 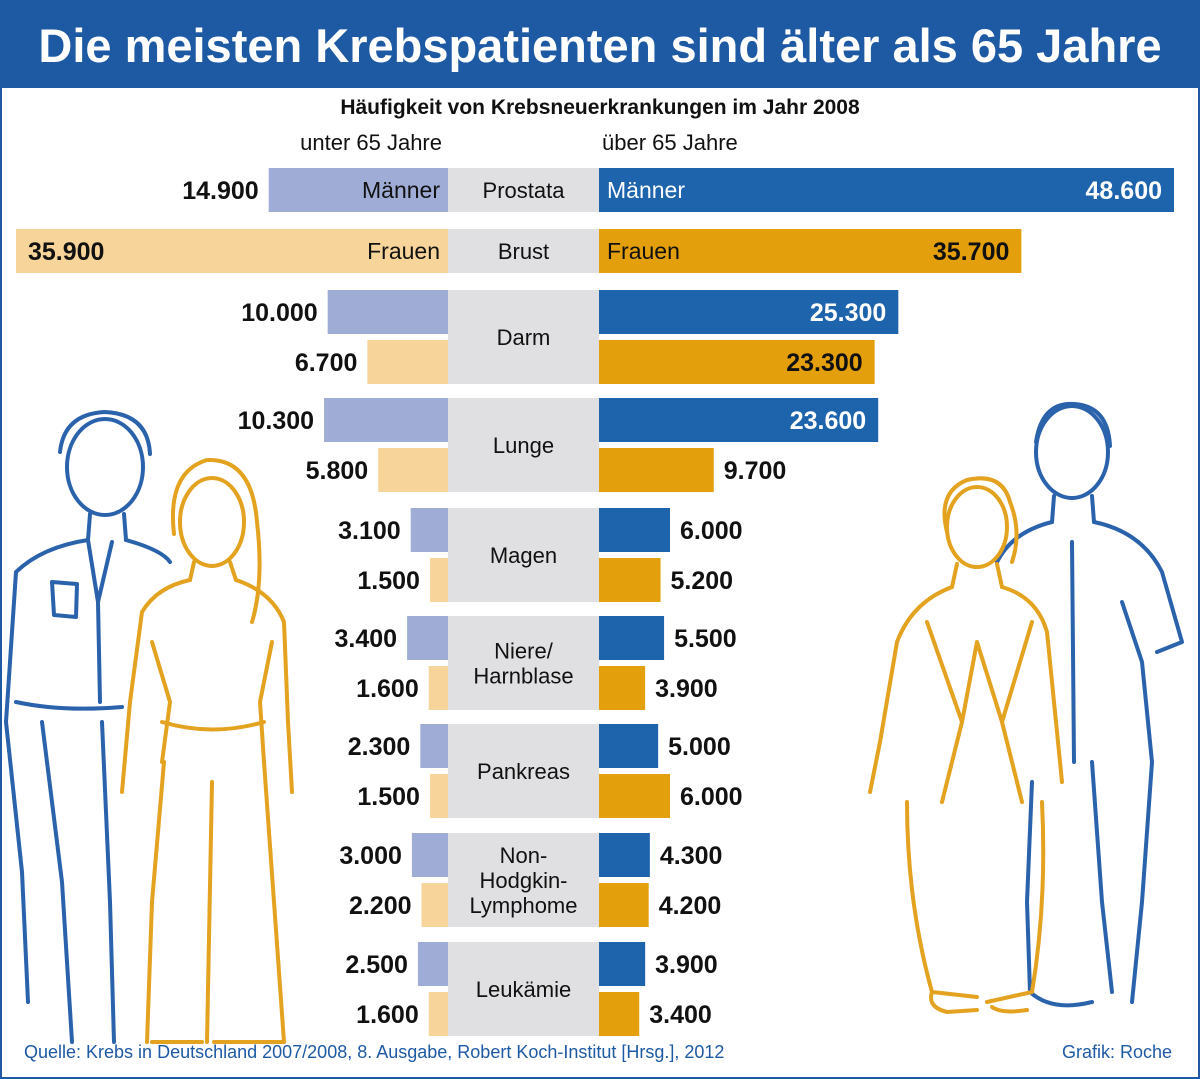 I want to click on category-label: Non-, so click(x=524, y=855).